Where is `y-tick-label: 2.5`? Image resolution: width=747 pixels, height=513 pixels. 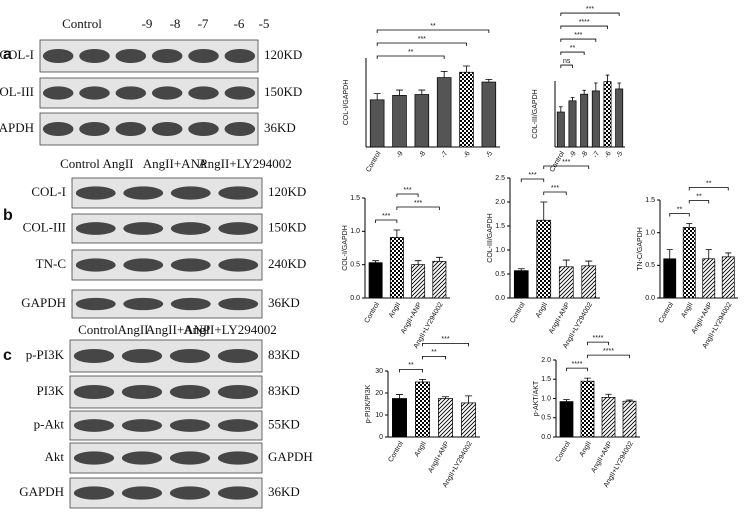 y-tick-label: 2.5 is located at coordinates (500, 178).